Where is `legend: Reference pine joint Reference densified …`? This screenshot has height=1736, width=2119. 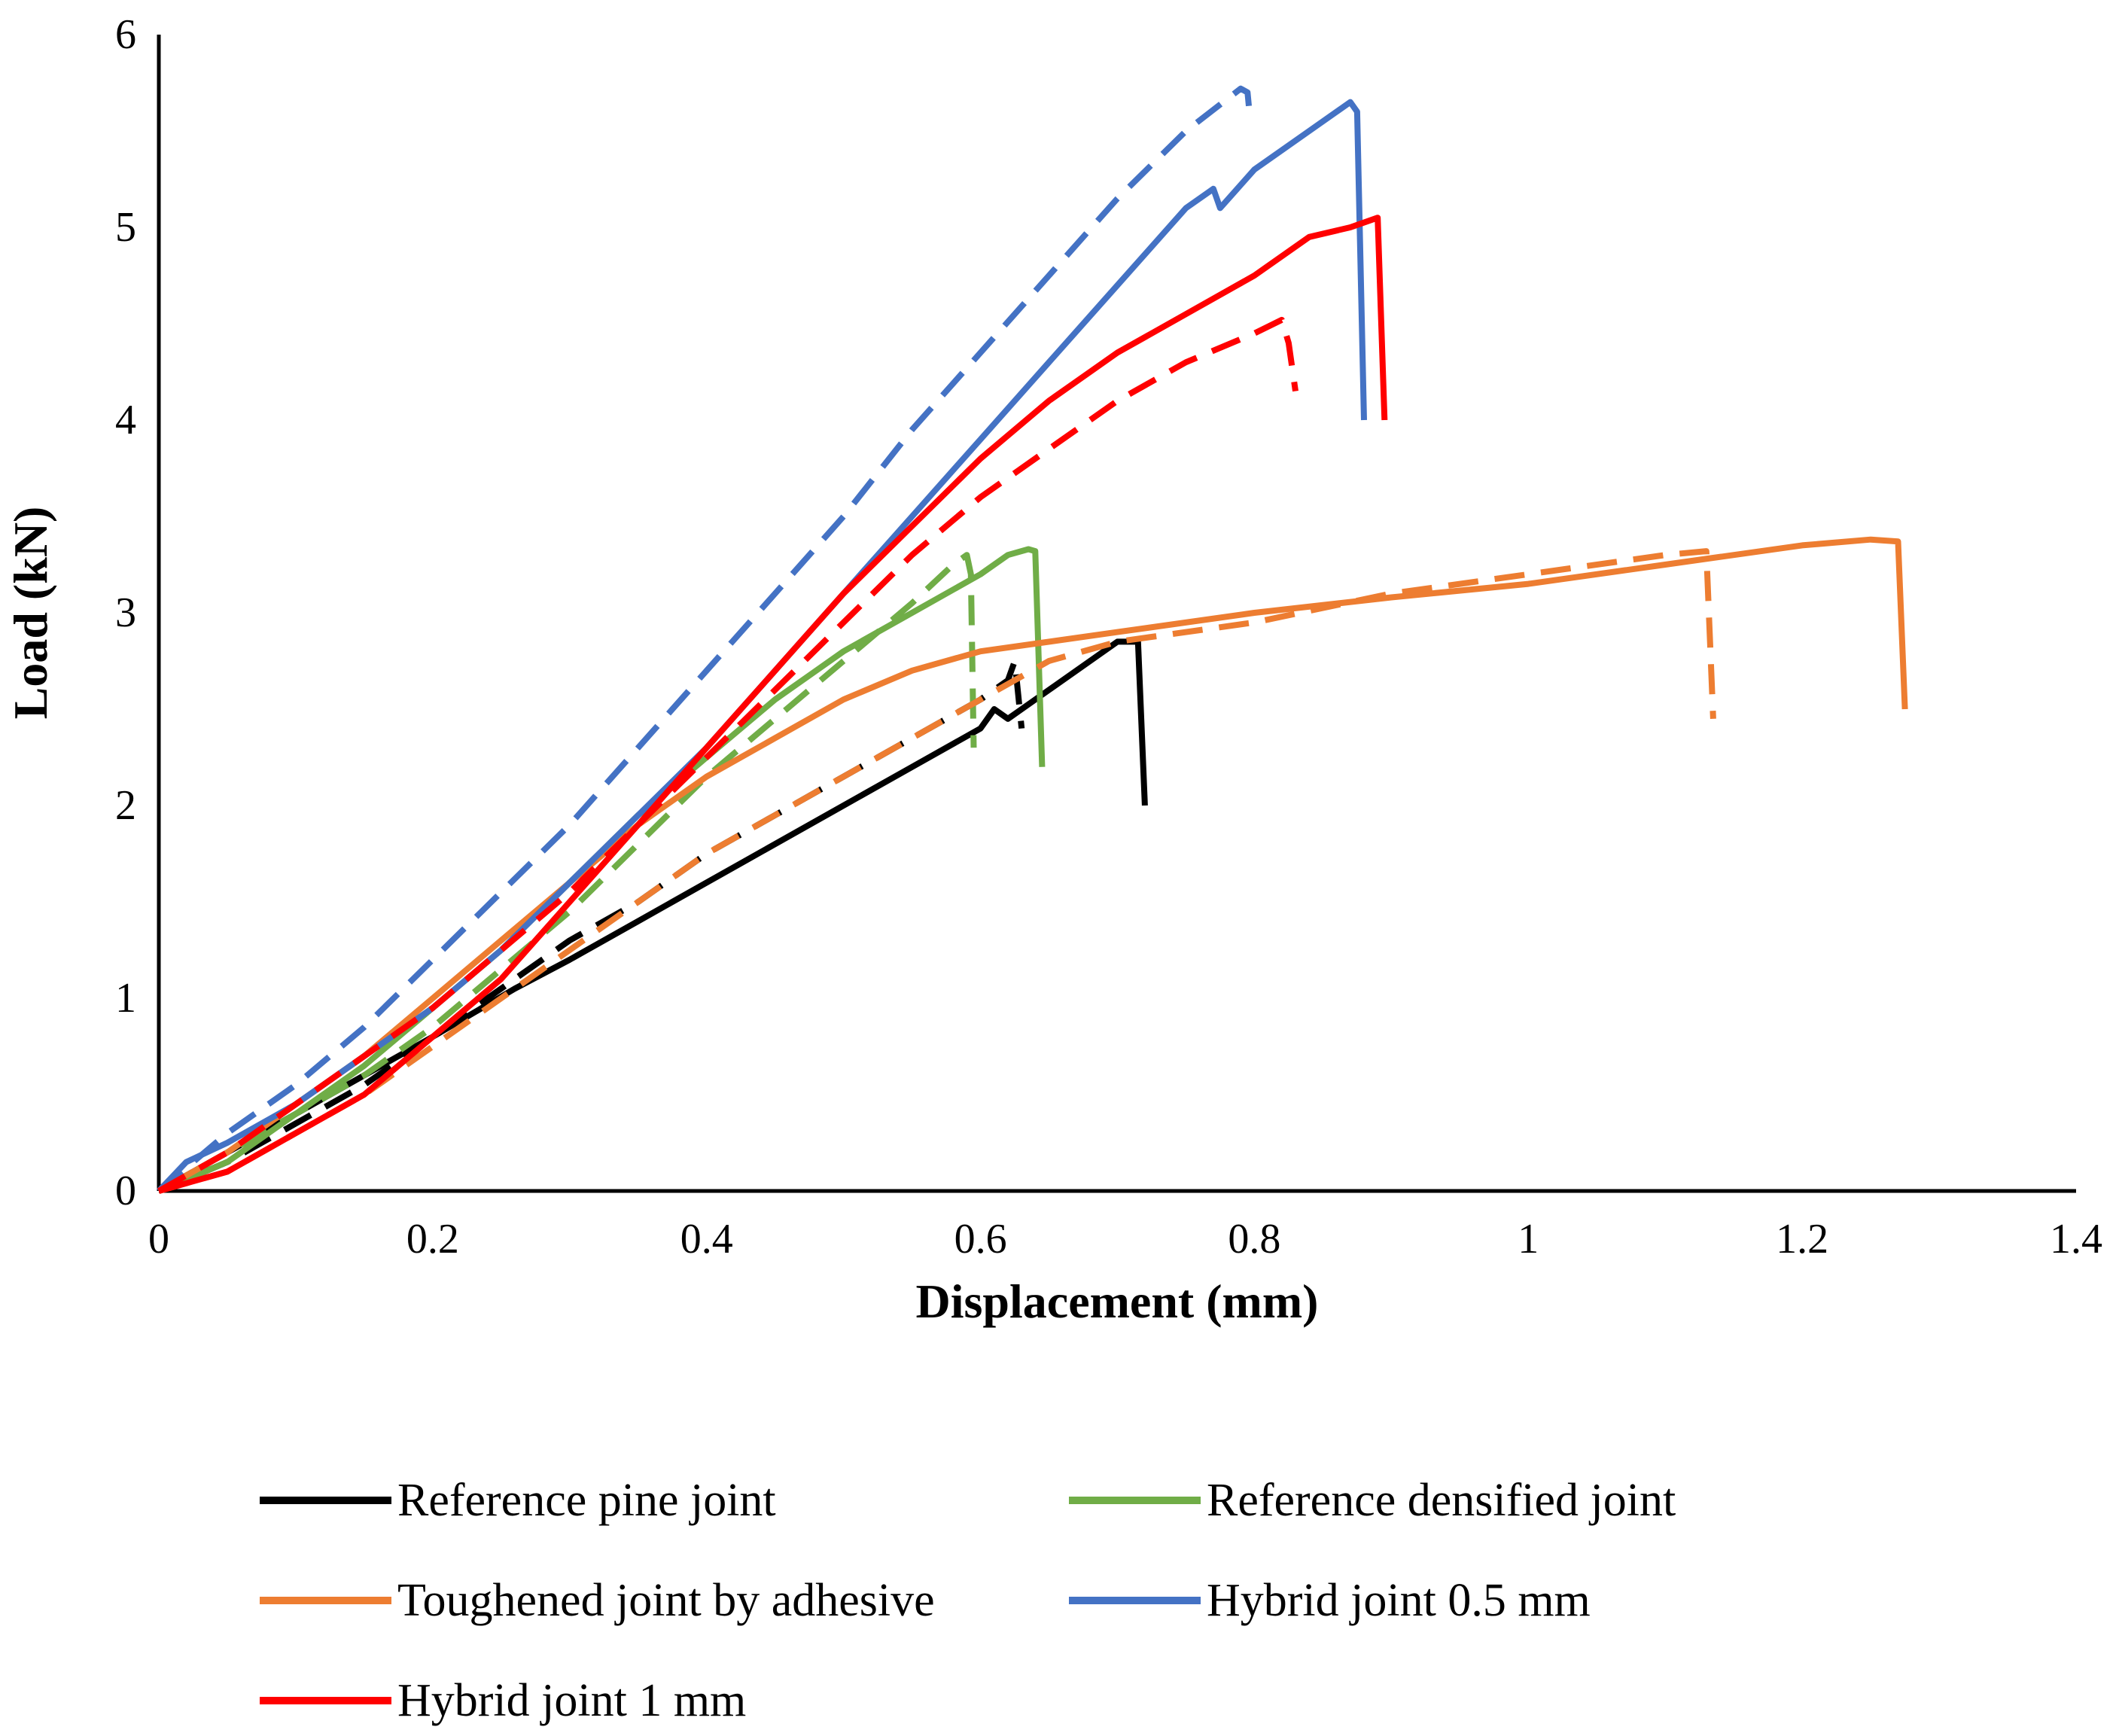
legend: Reference pine joint Reference densified … is located at coordinates (968, 1600).